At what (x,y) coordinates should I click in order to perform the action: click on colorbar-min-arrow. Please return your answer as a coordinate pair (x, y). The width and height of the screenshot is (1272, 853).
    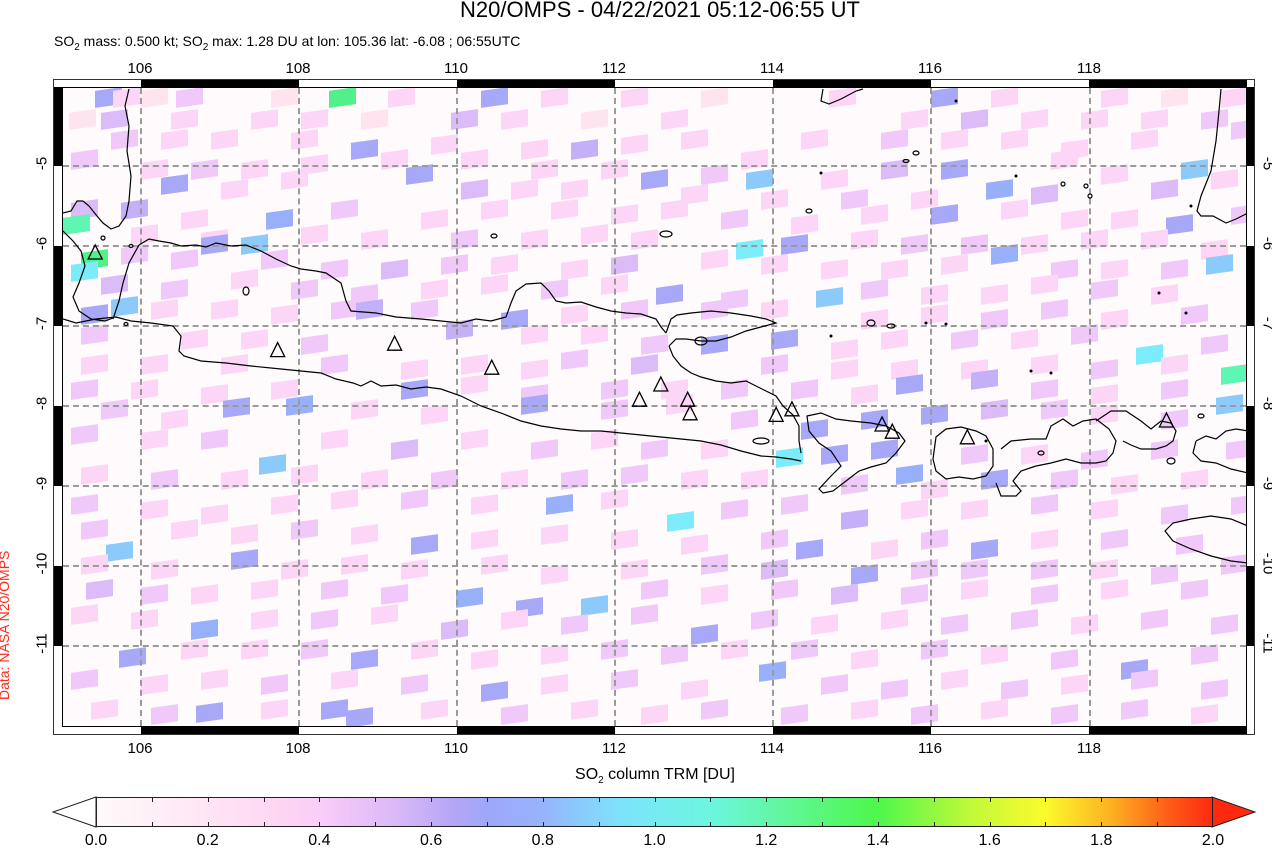
    Looking at the image, I should click on (74, 812).